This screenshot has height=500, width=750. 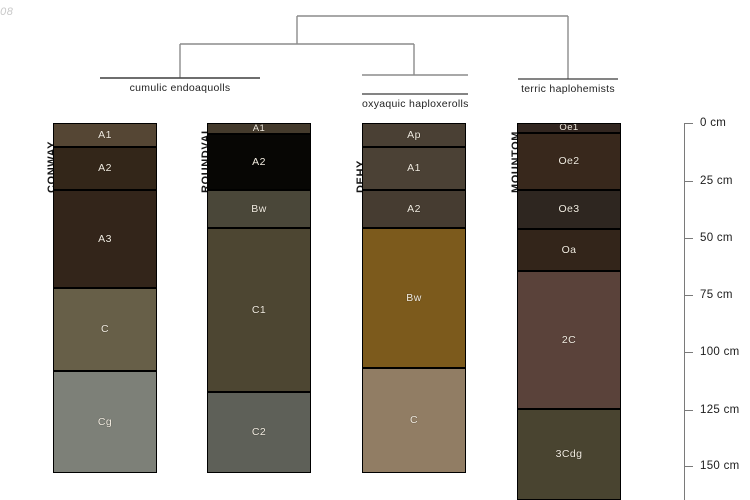 I want to click on horizon-label: C1, so click(x=259, y=309).